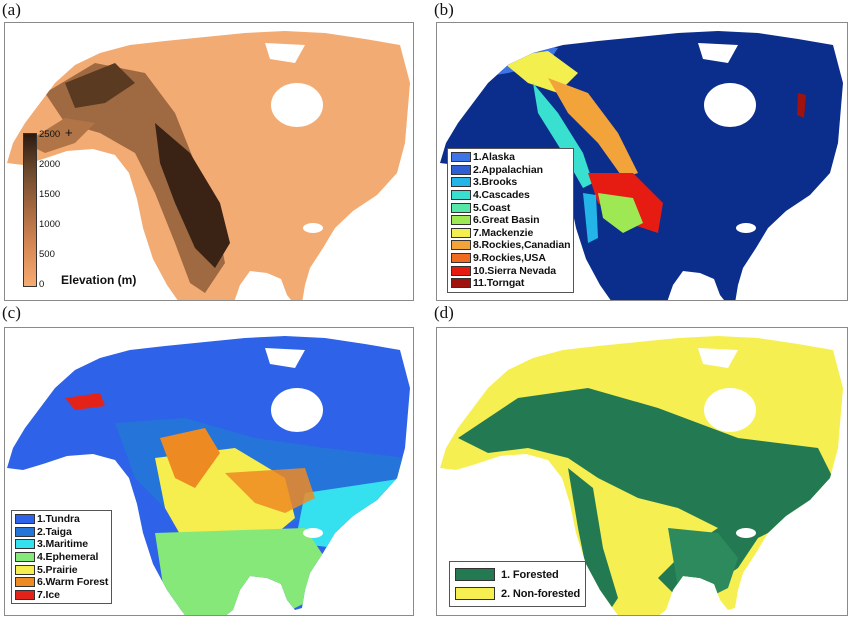 This screenshot has width=850, height=619. Describe the element at coordinates (50, 134) in the screenshot. I see `colorbar-tick: 2500` at that location.